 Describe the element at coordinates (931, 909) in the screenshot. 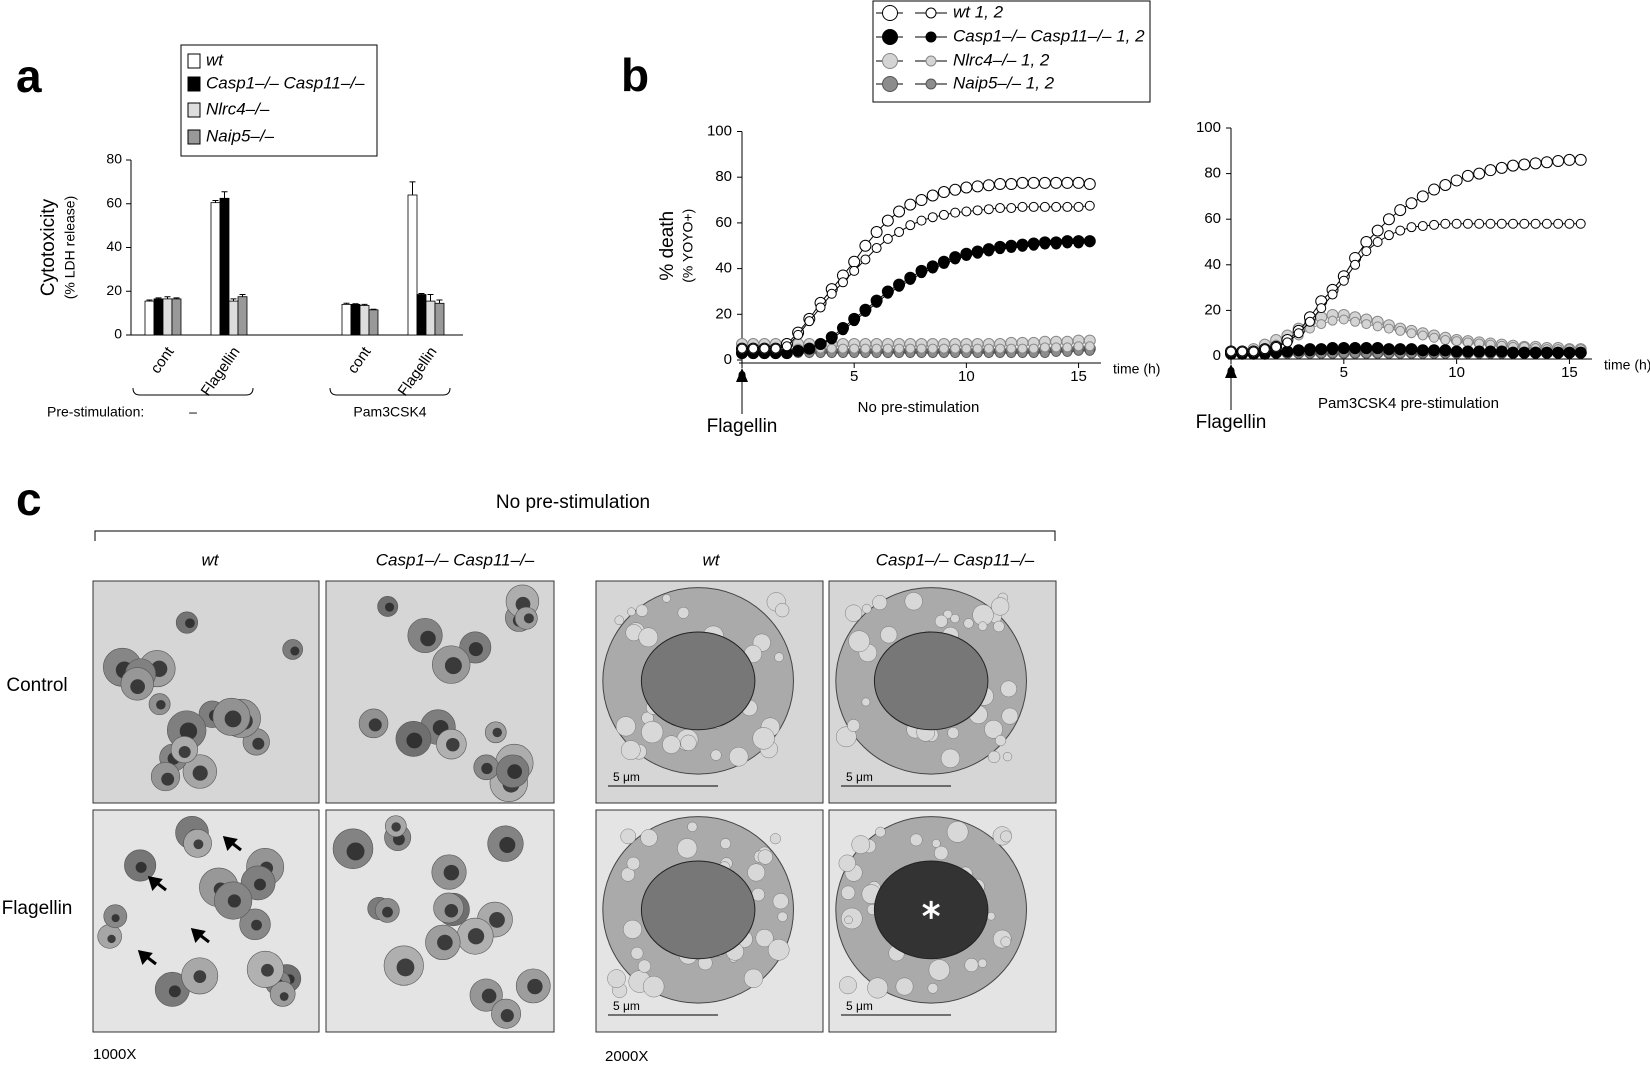

I see `asterisk` at that location.